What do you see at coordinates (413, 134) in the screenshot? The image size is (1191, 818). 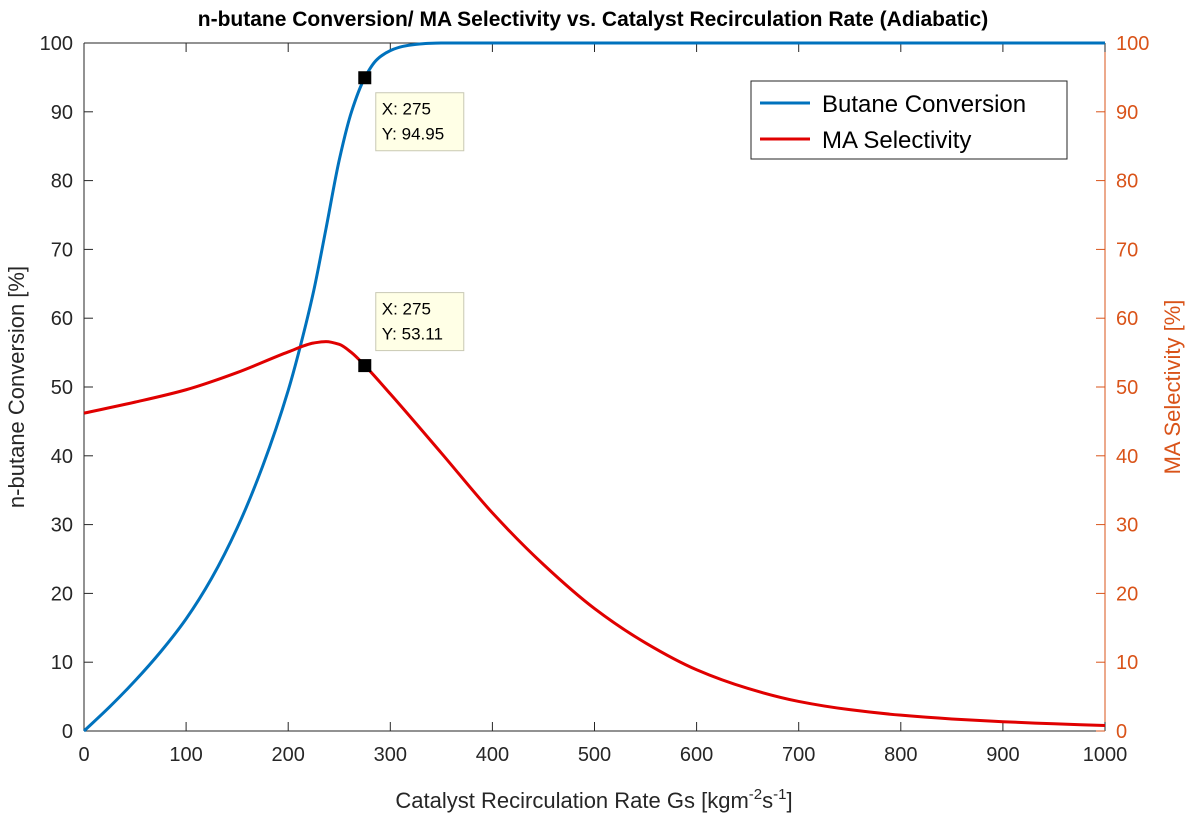 I see `data-tip-y: Y: 94.95` at bounding box center [413, 134].